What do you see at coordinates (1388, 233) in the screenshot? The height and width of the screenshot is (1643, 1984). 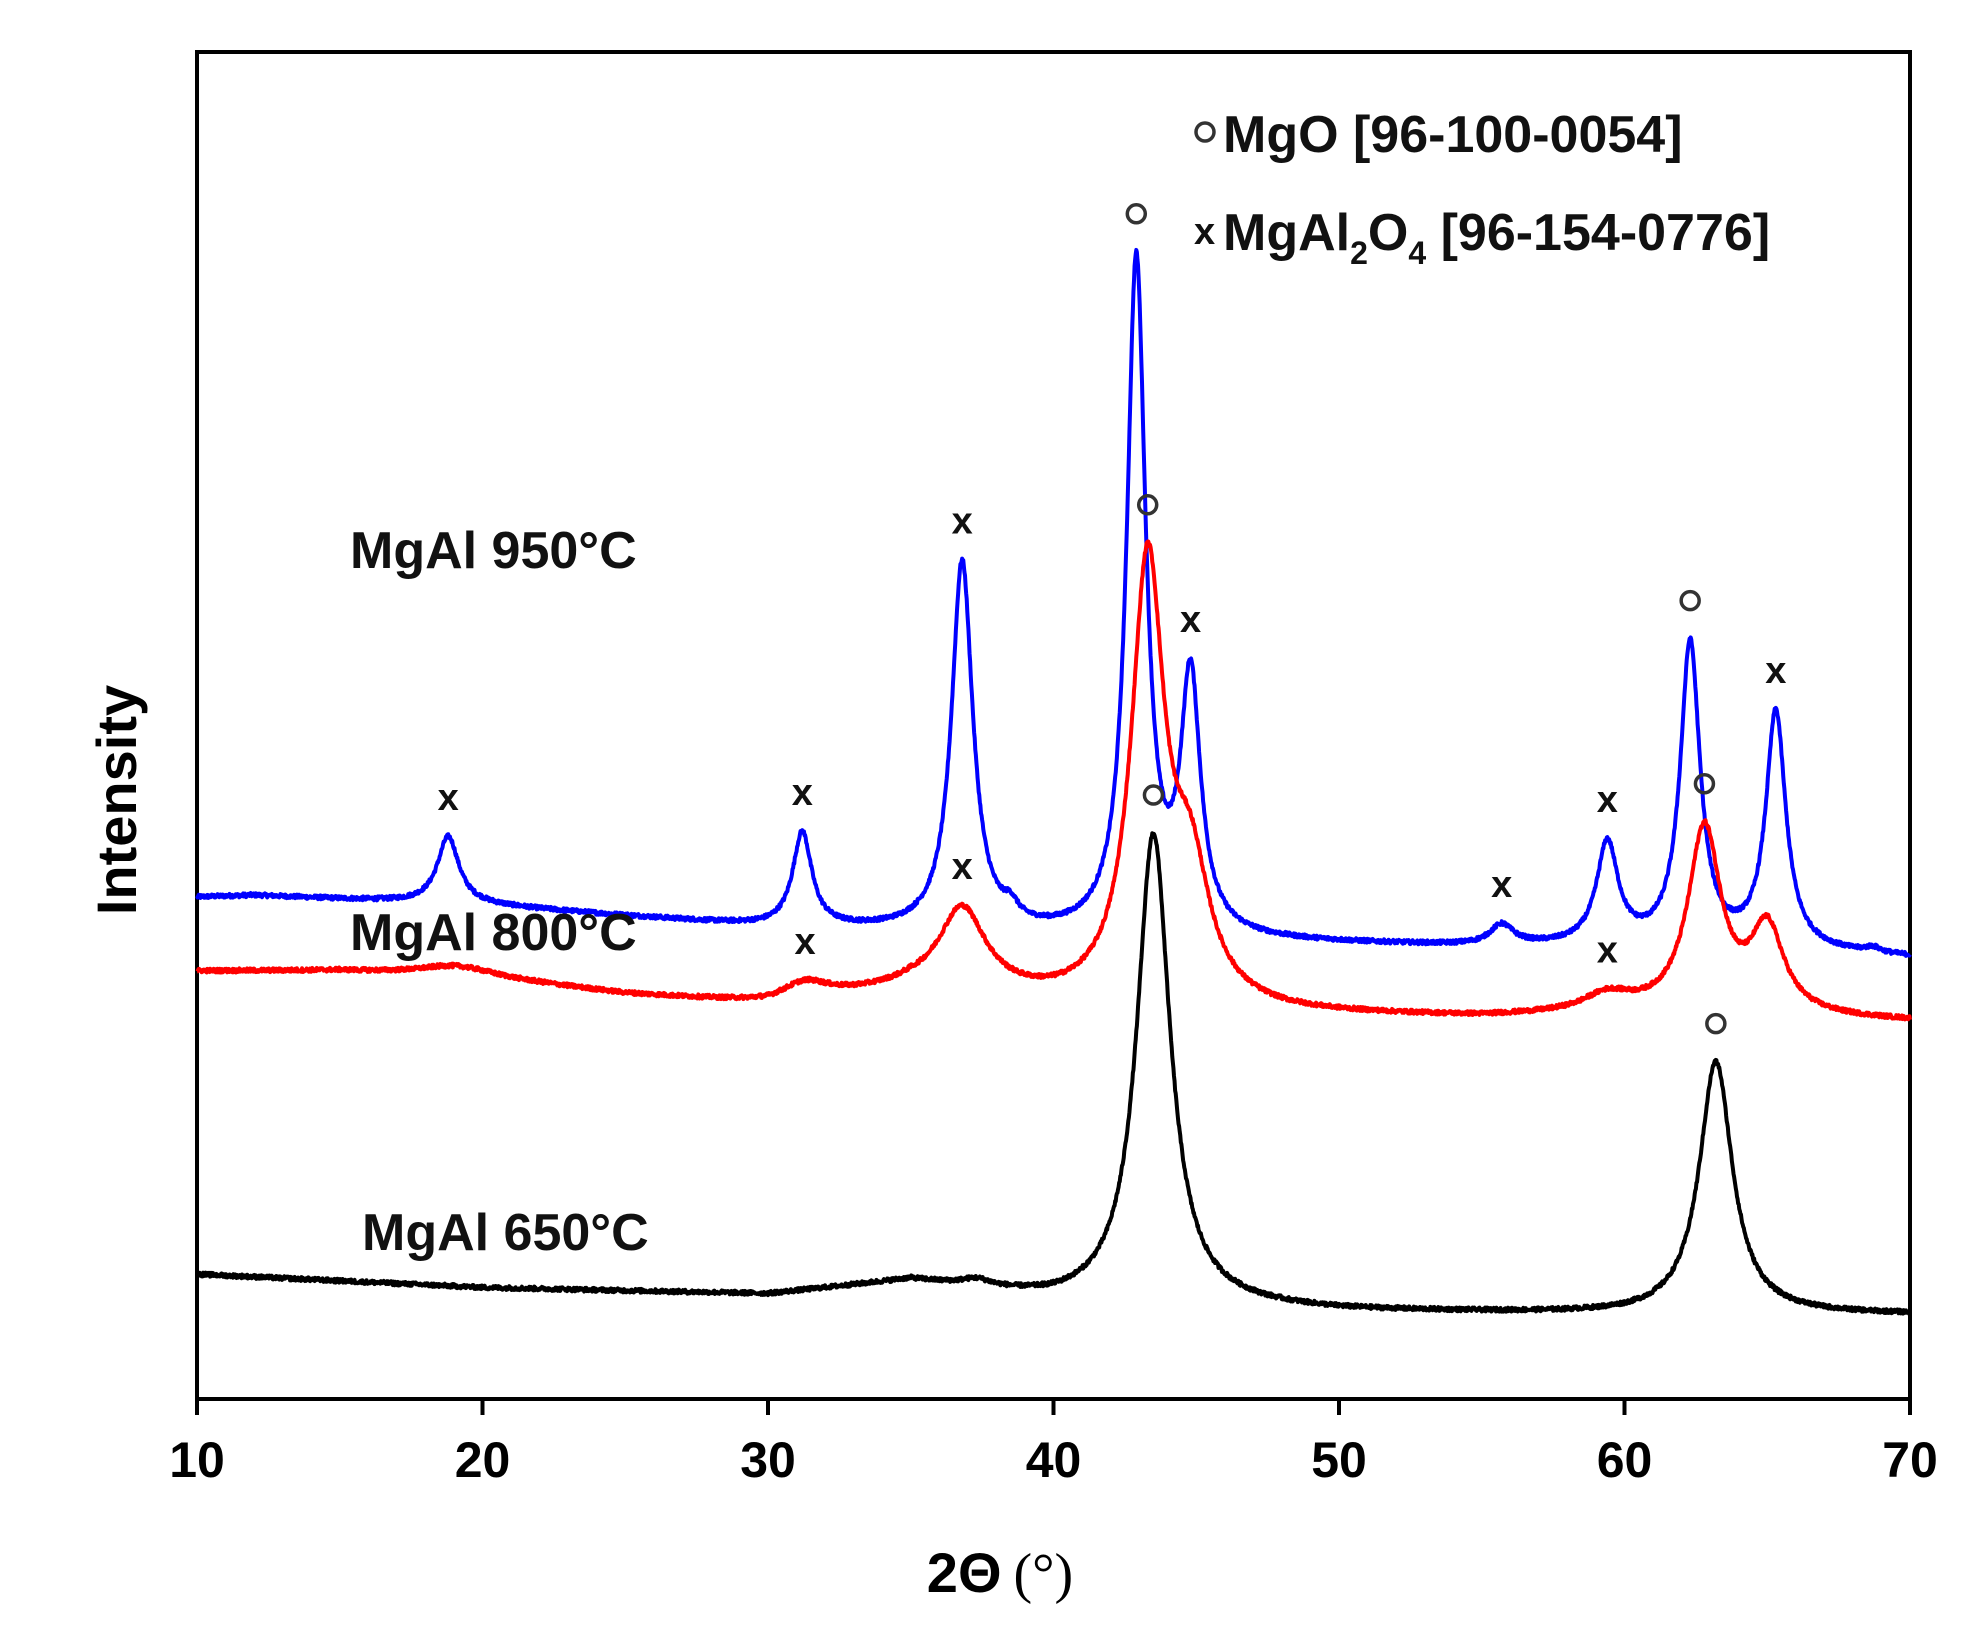 I see `legend-spinel-part-2: O` at bounding box center [1388, 233].